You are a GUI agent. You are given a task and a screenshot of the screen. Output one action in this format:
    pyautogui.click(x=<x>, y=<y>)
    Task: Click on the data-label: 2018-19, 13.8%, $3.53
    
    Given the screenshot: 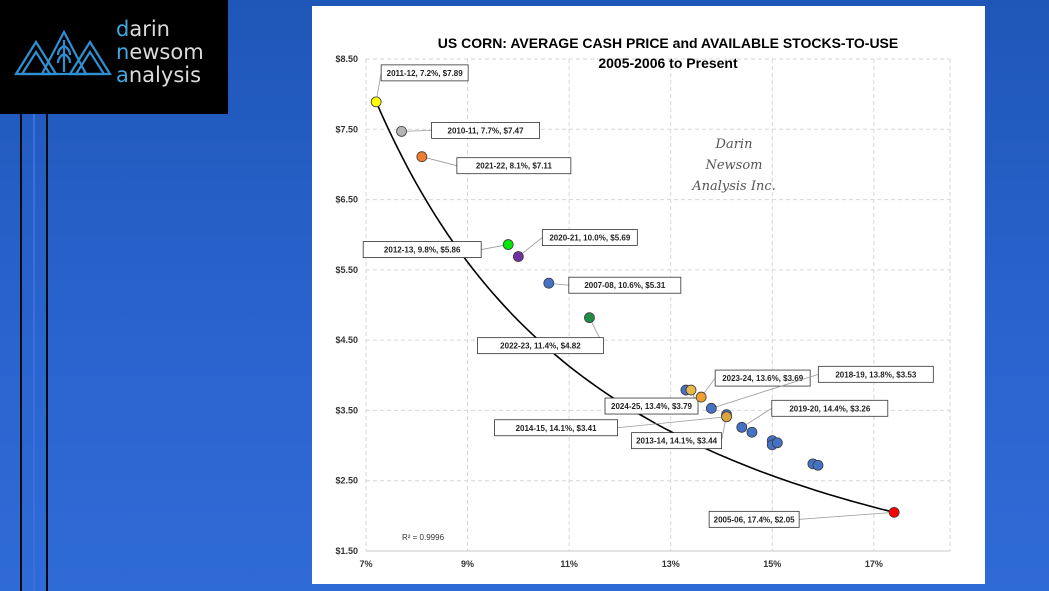 What is the action you would take?
    pyautogui.click(x=876, y=374)
    